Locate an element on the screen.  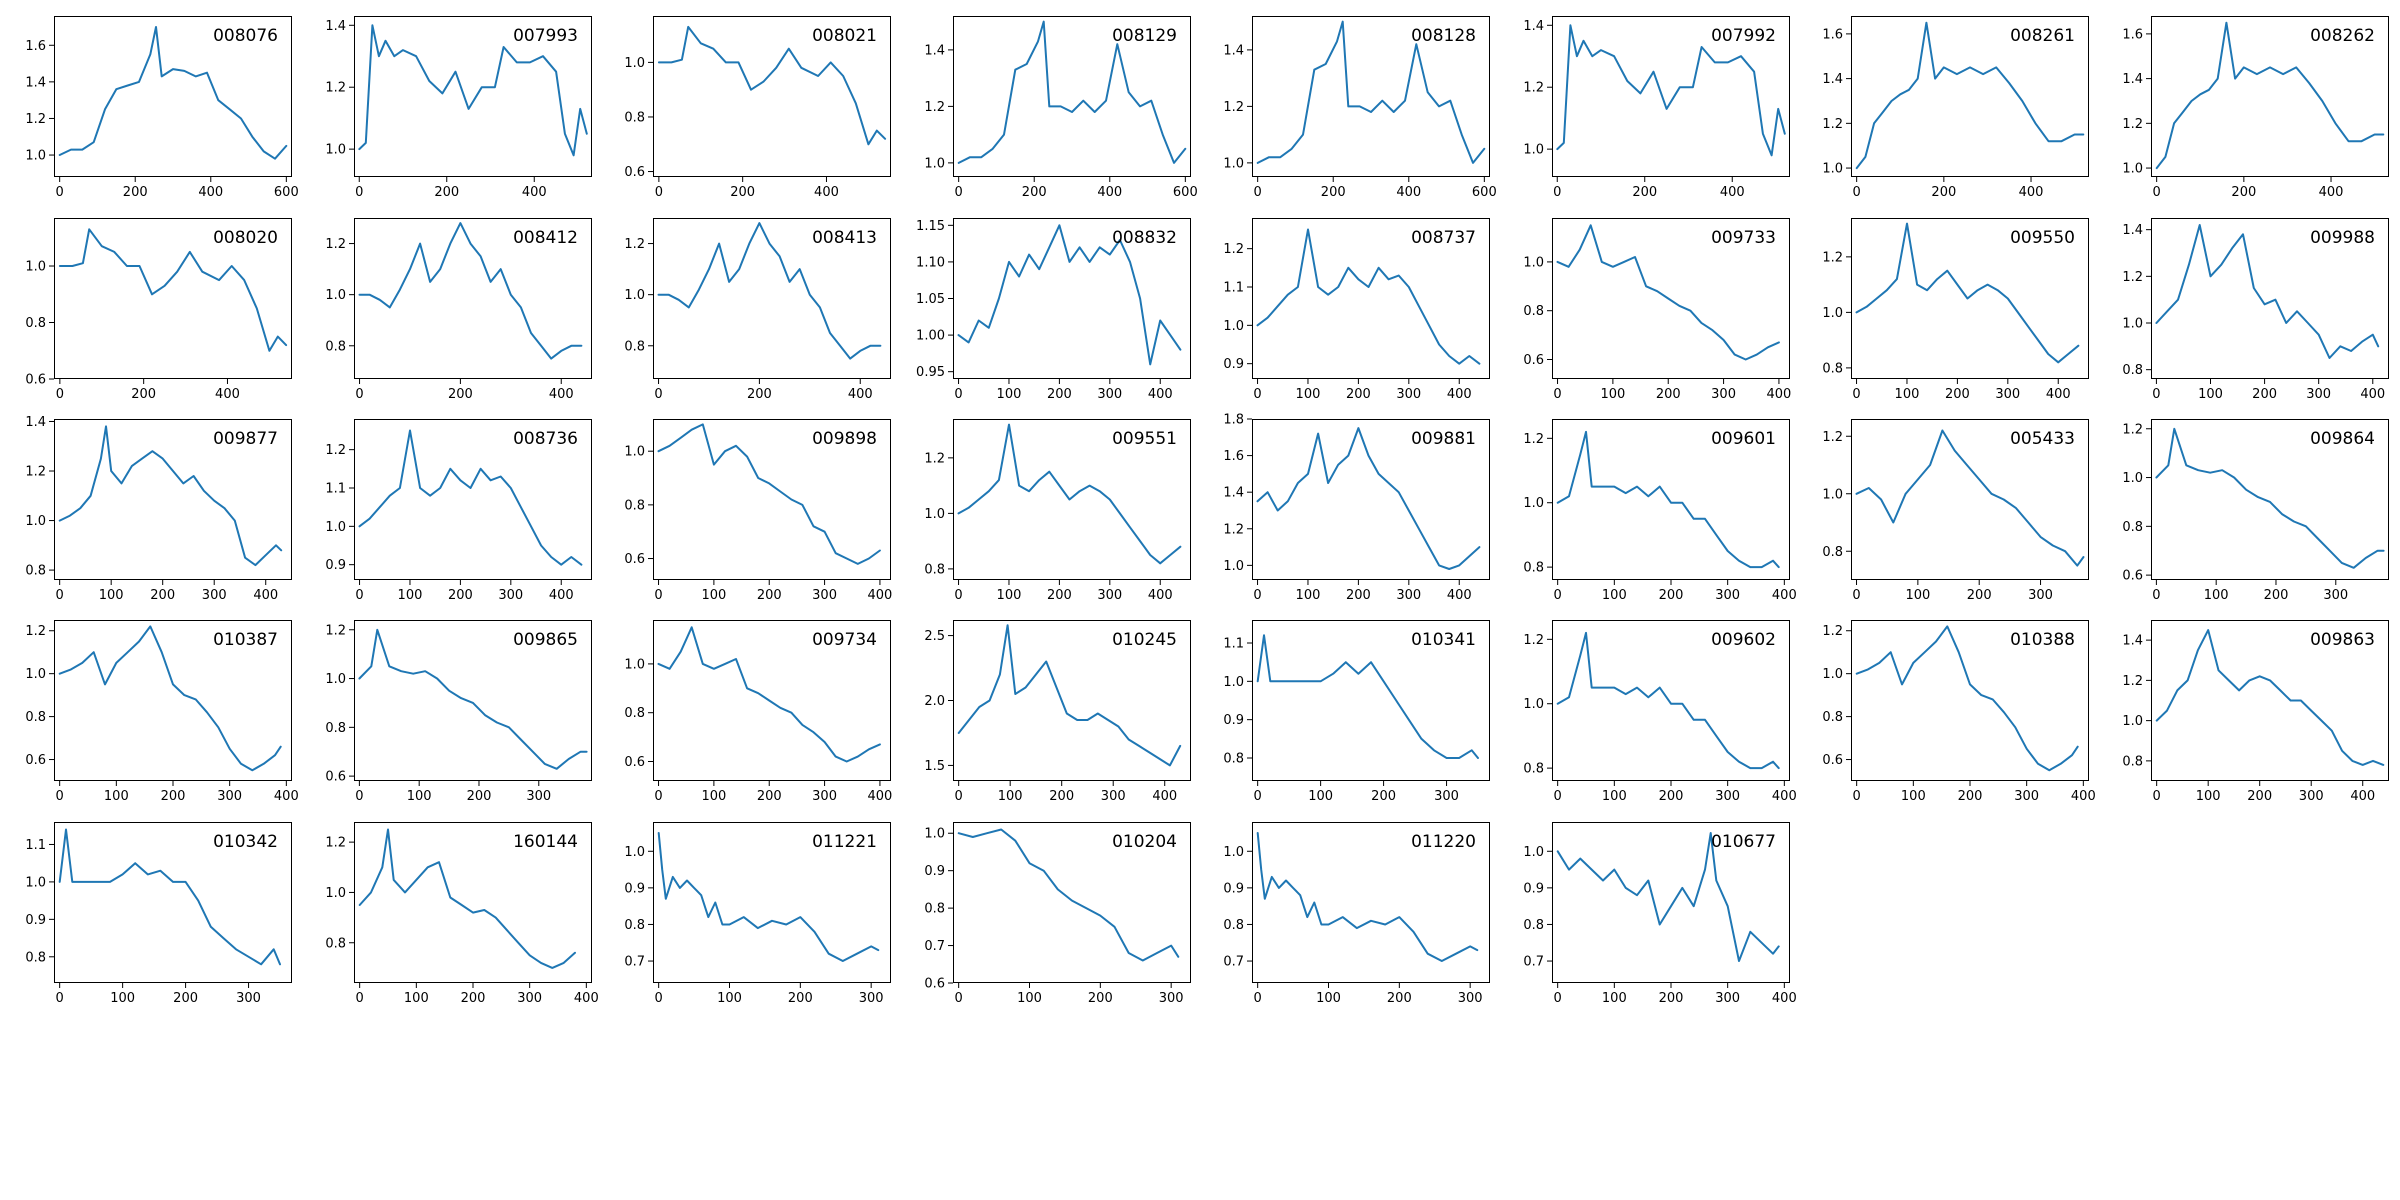
subplot-svg: 0 100 200 300 0.6 0.7 0.8 0.9 1.0 010204 is located at coordinates (1057, 914).